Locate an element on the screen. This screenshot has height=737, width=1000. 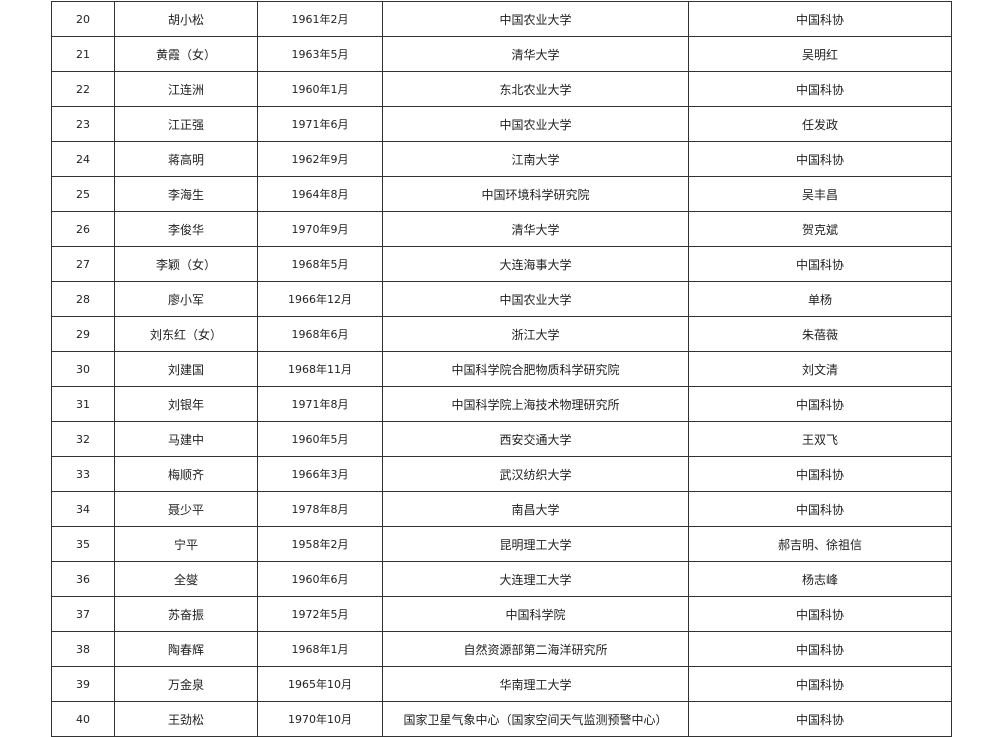
table-row: 31 刘银年 1971年8月 中国科学院上海技术物理研究所 中国科协 is located at coordinates (501, 404).